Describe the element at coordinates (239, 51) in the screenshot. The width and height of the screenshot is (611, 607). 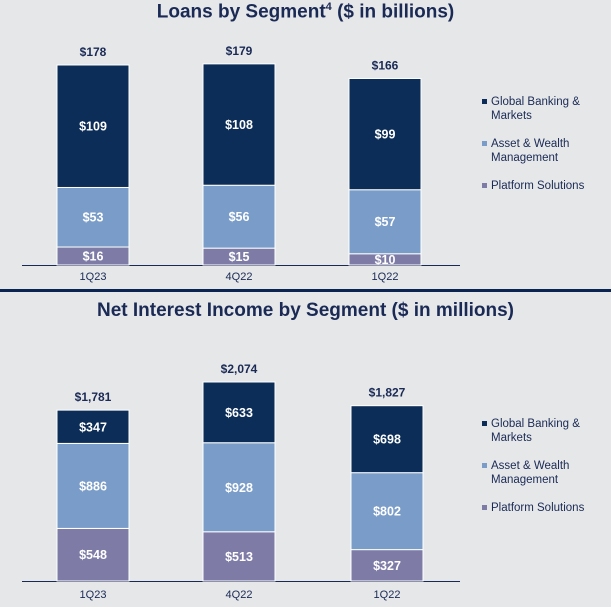
I see `loans-total-label: $179` at that location.